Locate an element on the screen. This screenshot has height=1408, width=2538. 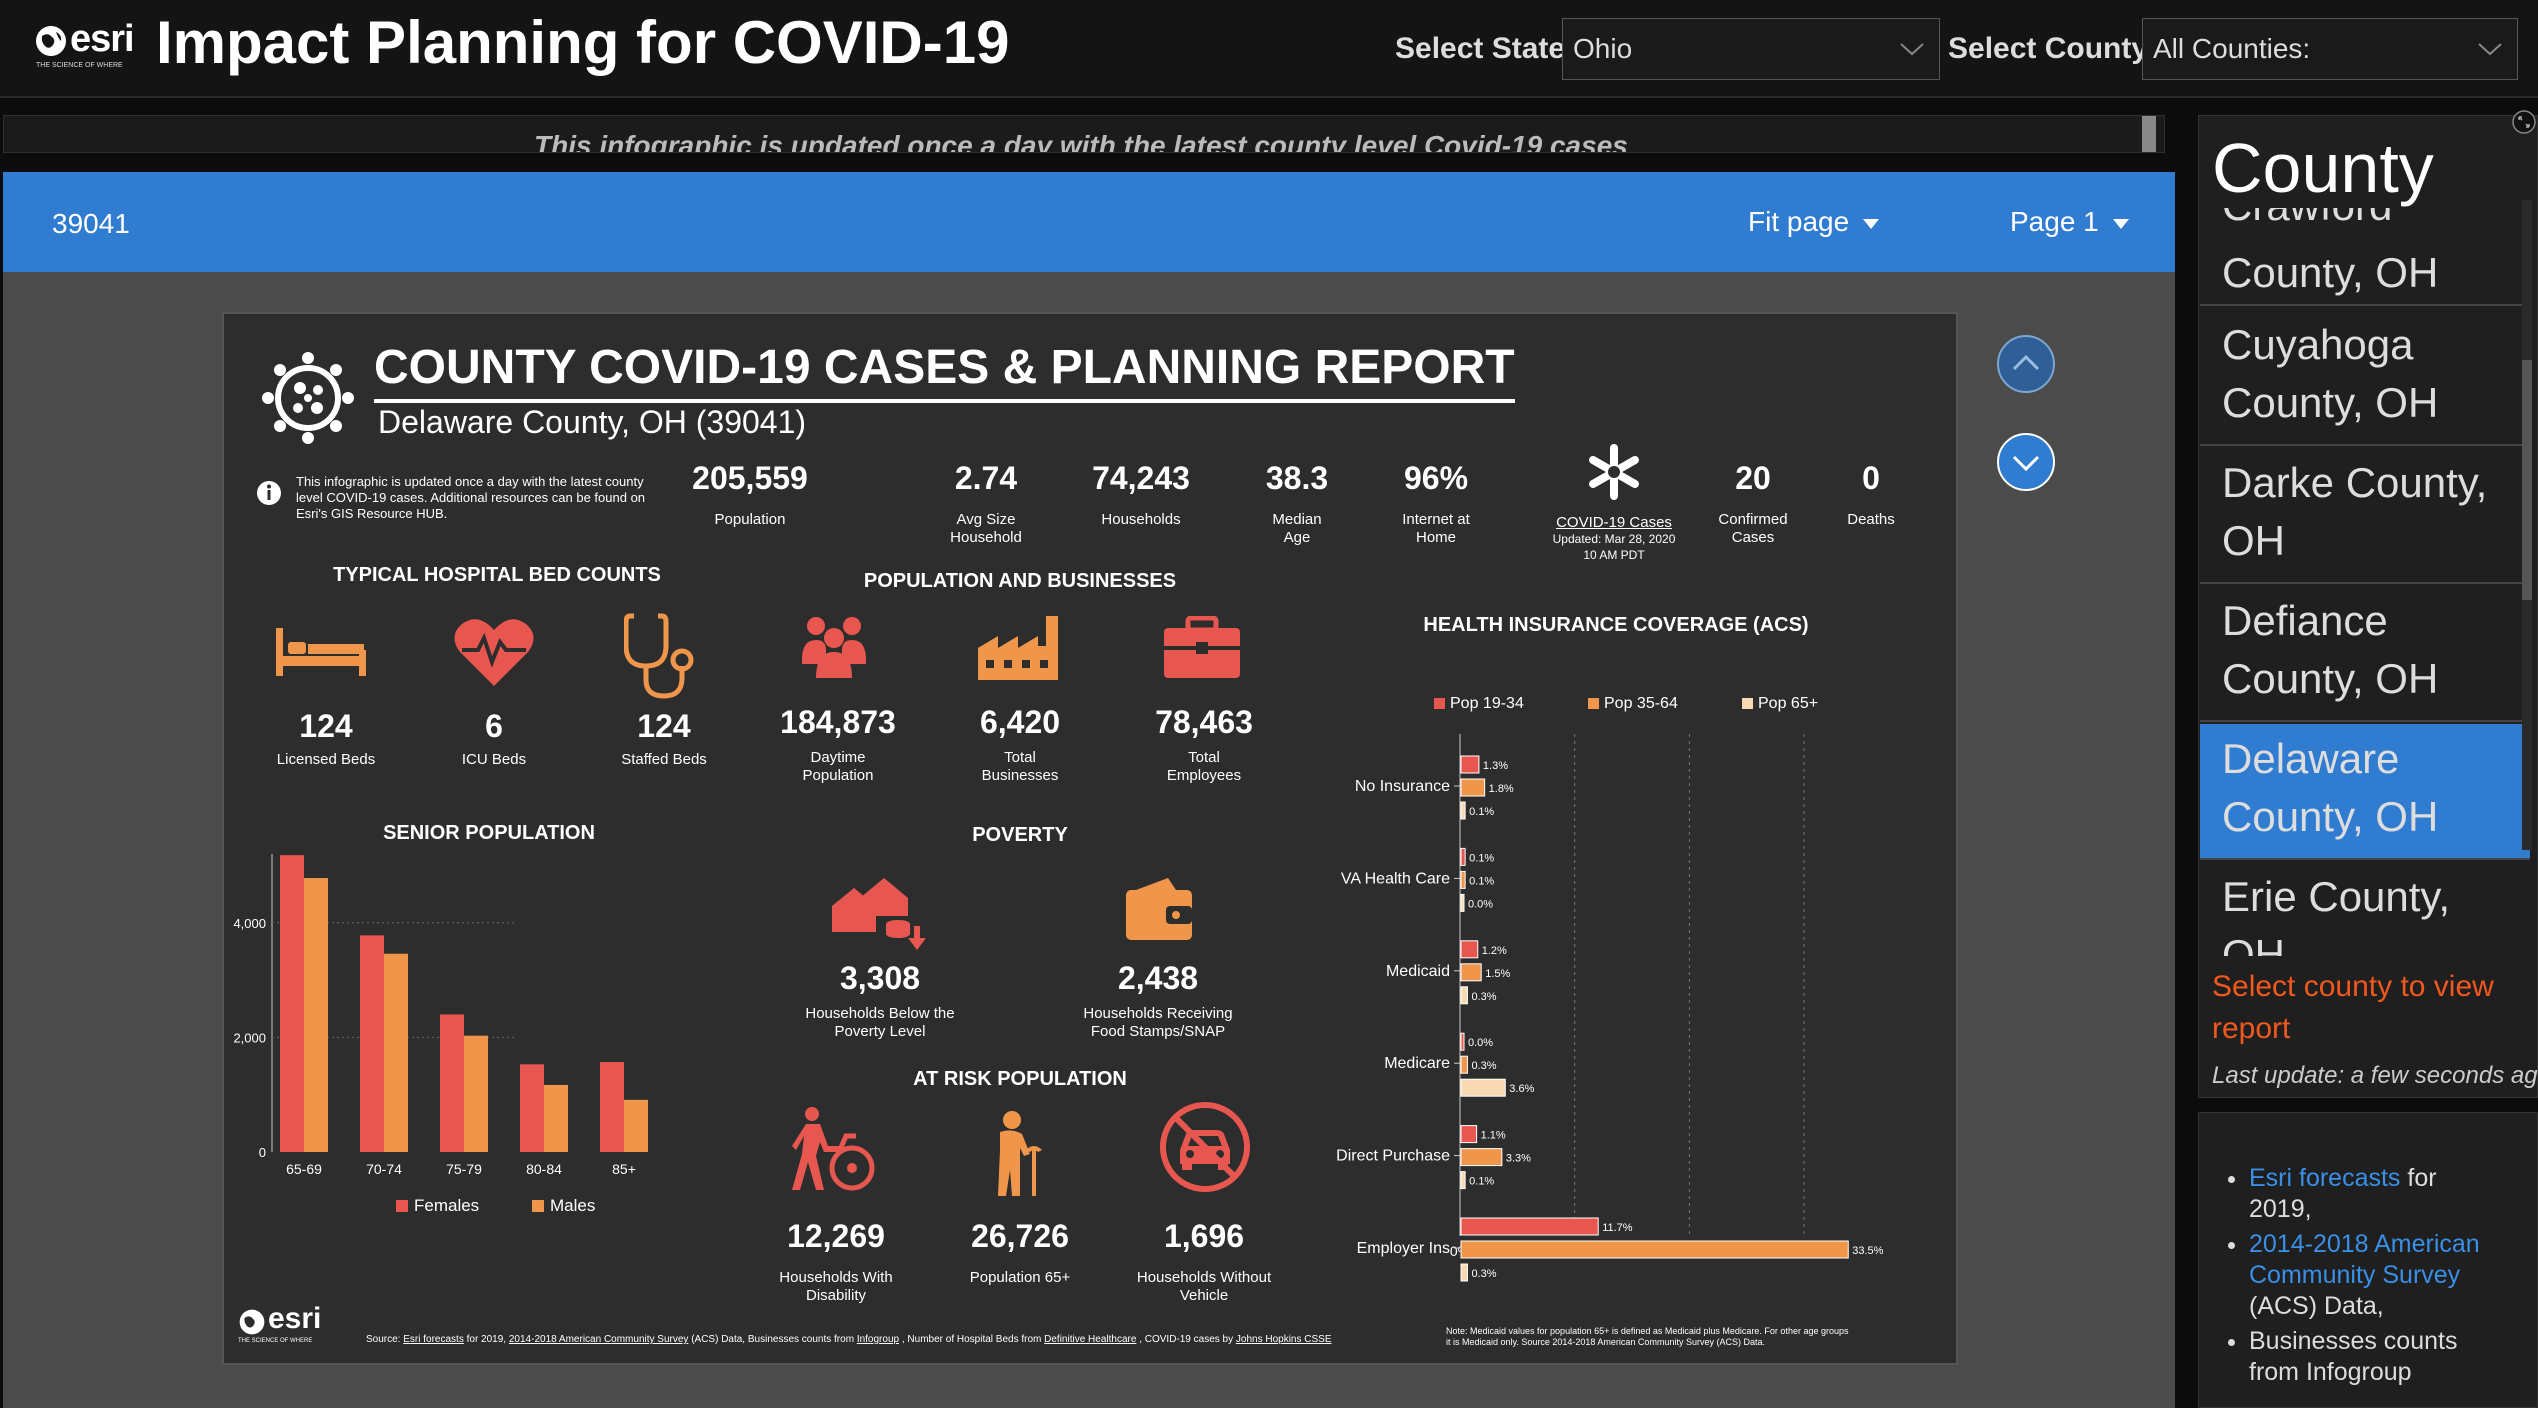
stat-households: 74,243 Households is located at coordinates (1141, 494).